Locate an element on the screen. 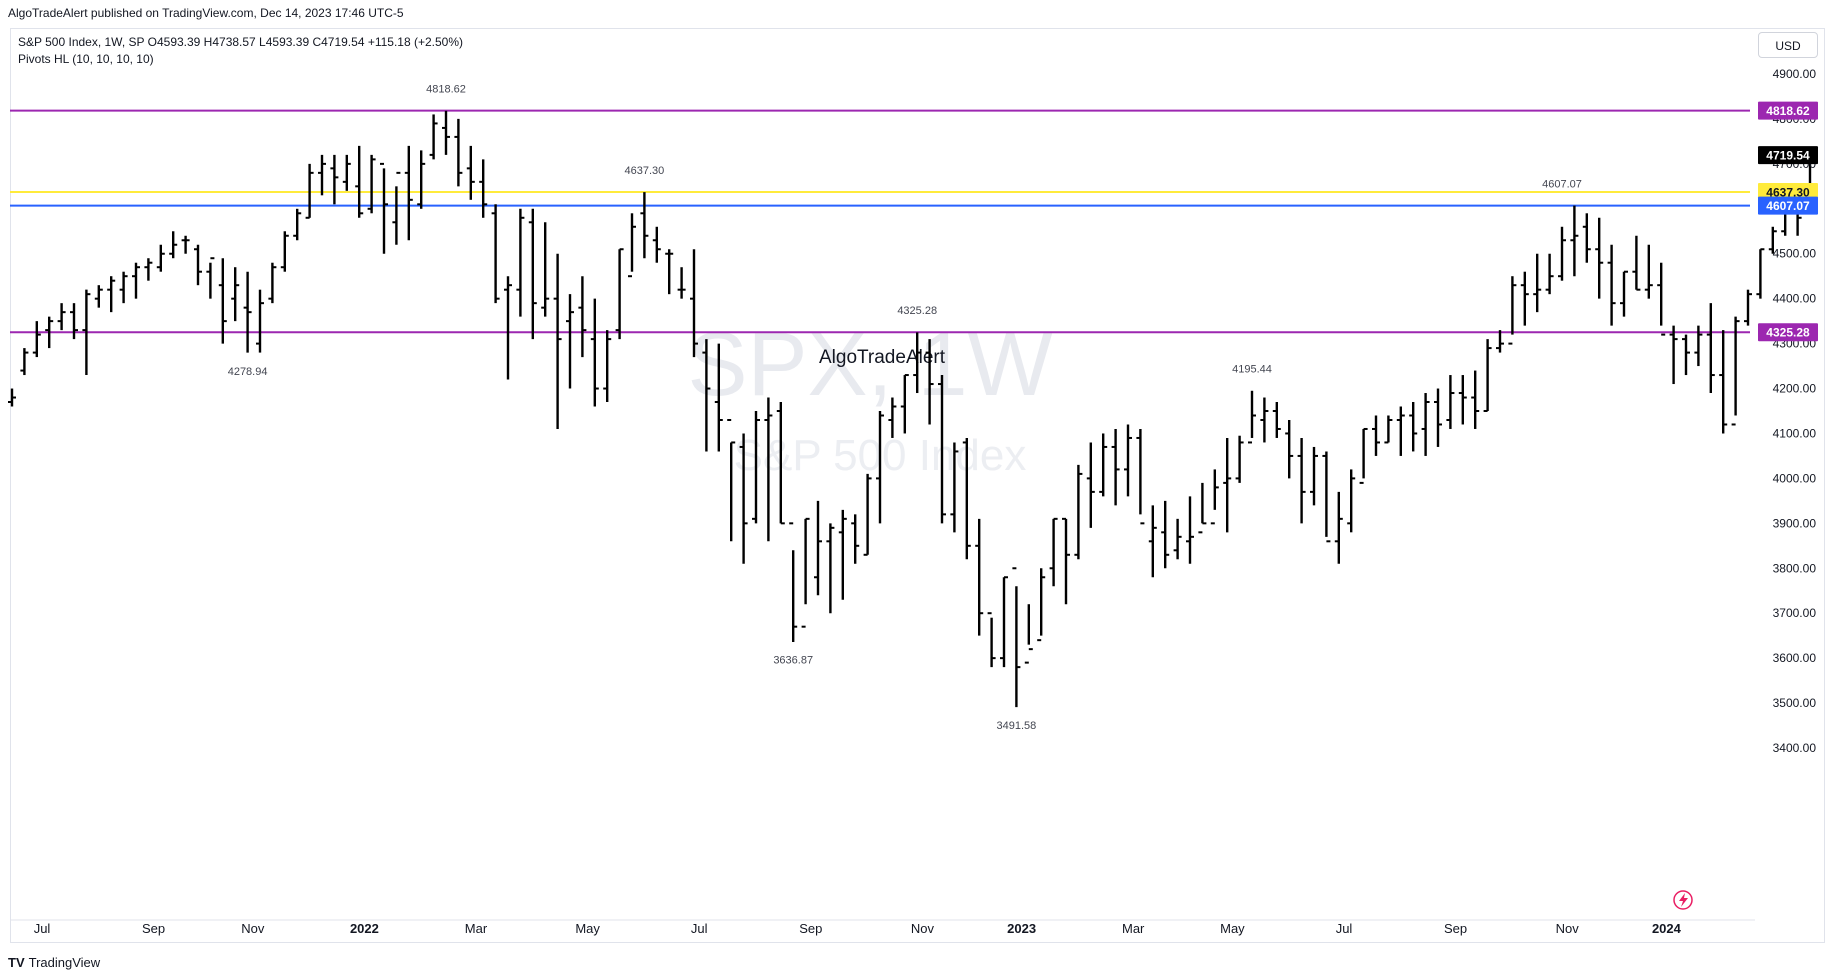 The width and height of the screenshot is (1835, 979). price-tag-4818.62 is located at coordinates (1788, 110).